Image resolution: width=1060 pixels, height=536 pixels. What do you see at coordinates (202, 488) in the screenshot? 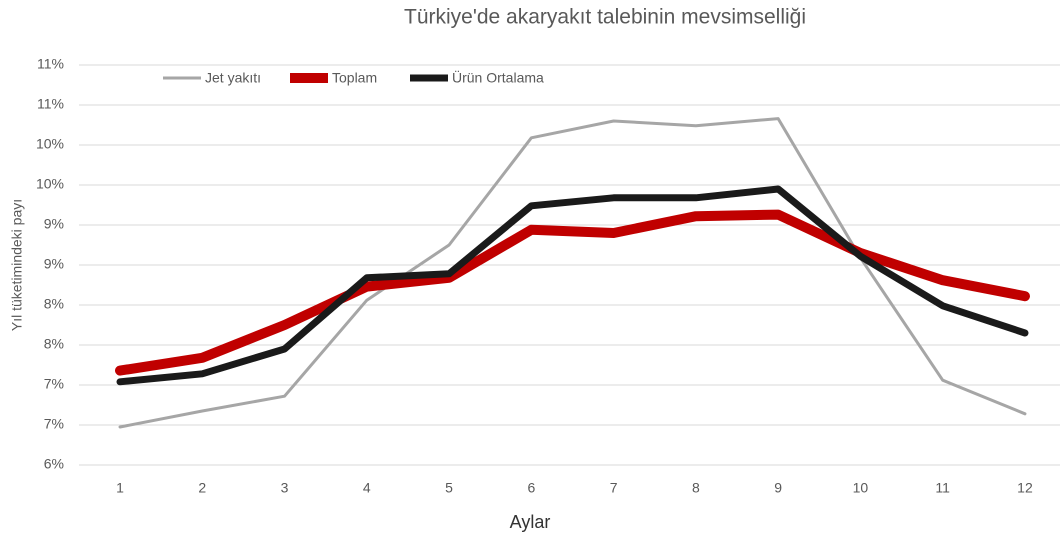
I see `x-tick-label: 2` at bounding box center [202, 488].